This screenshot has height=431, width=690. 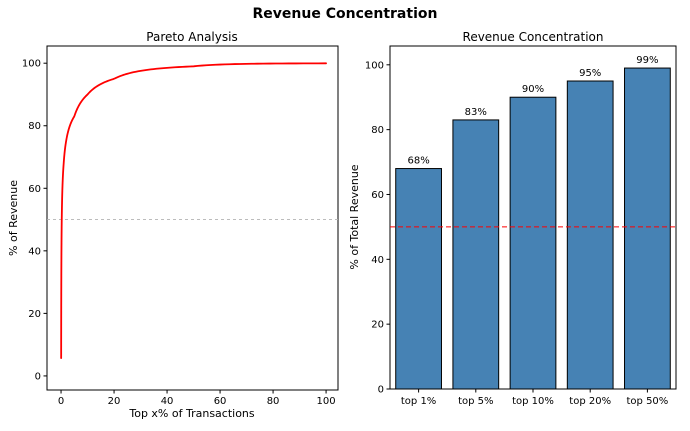 What do you see at coordinates (590, 235) in the screenshot?
I see `bar-top20` at bounding box center [590, 235].